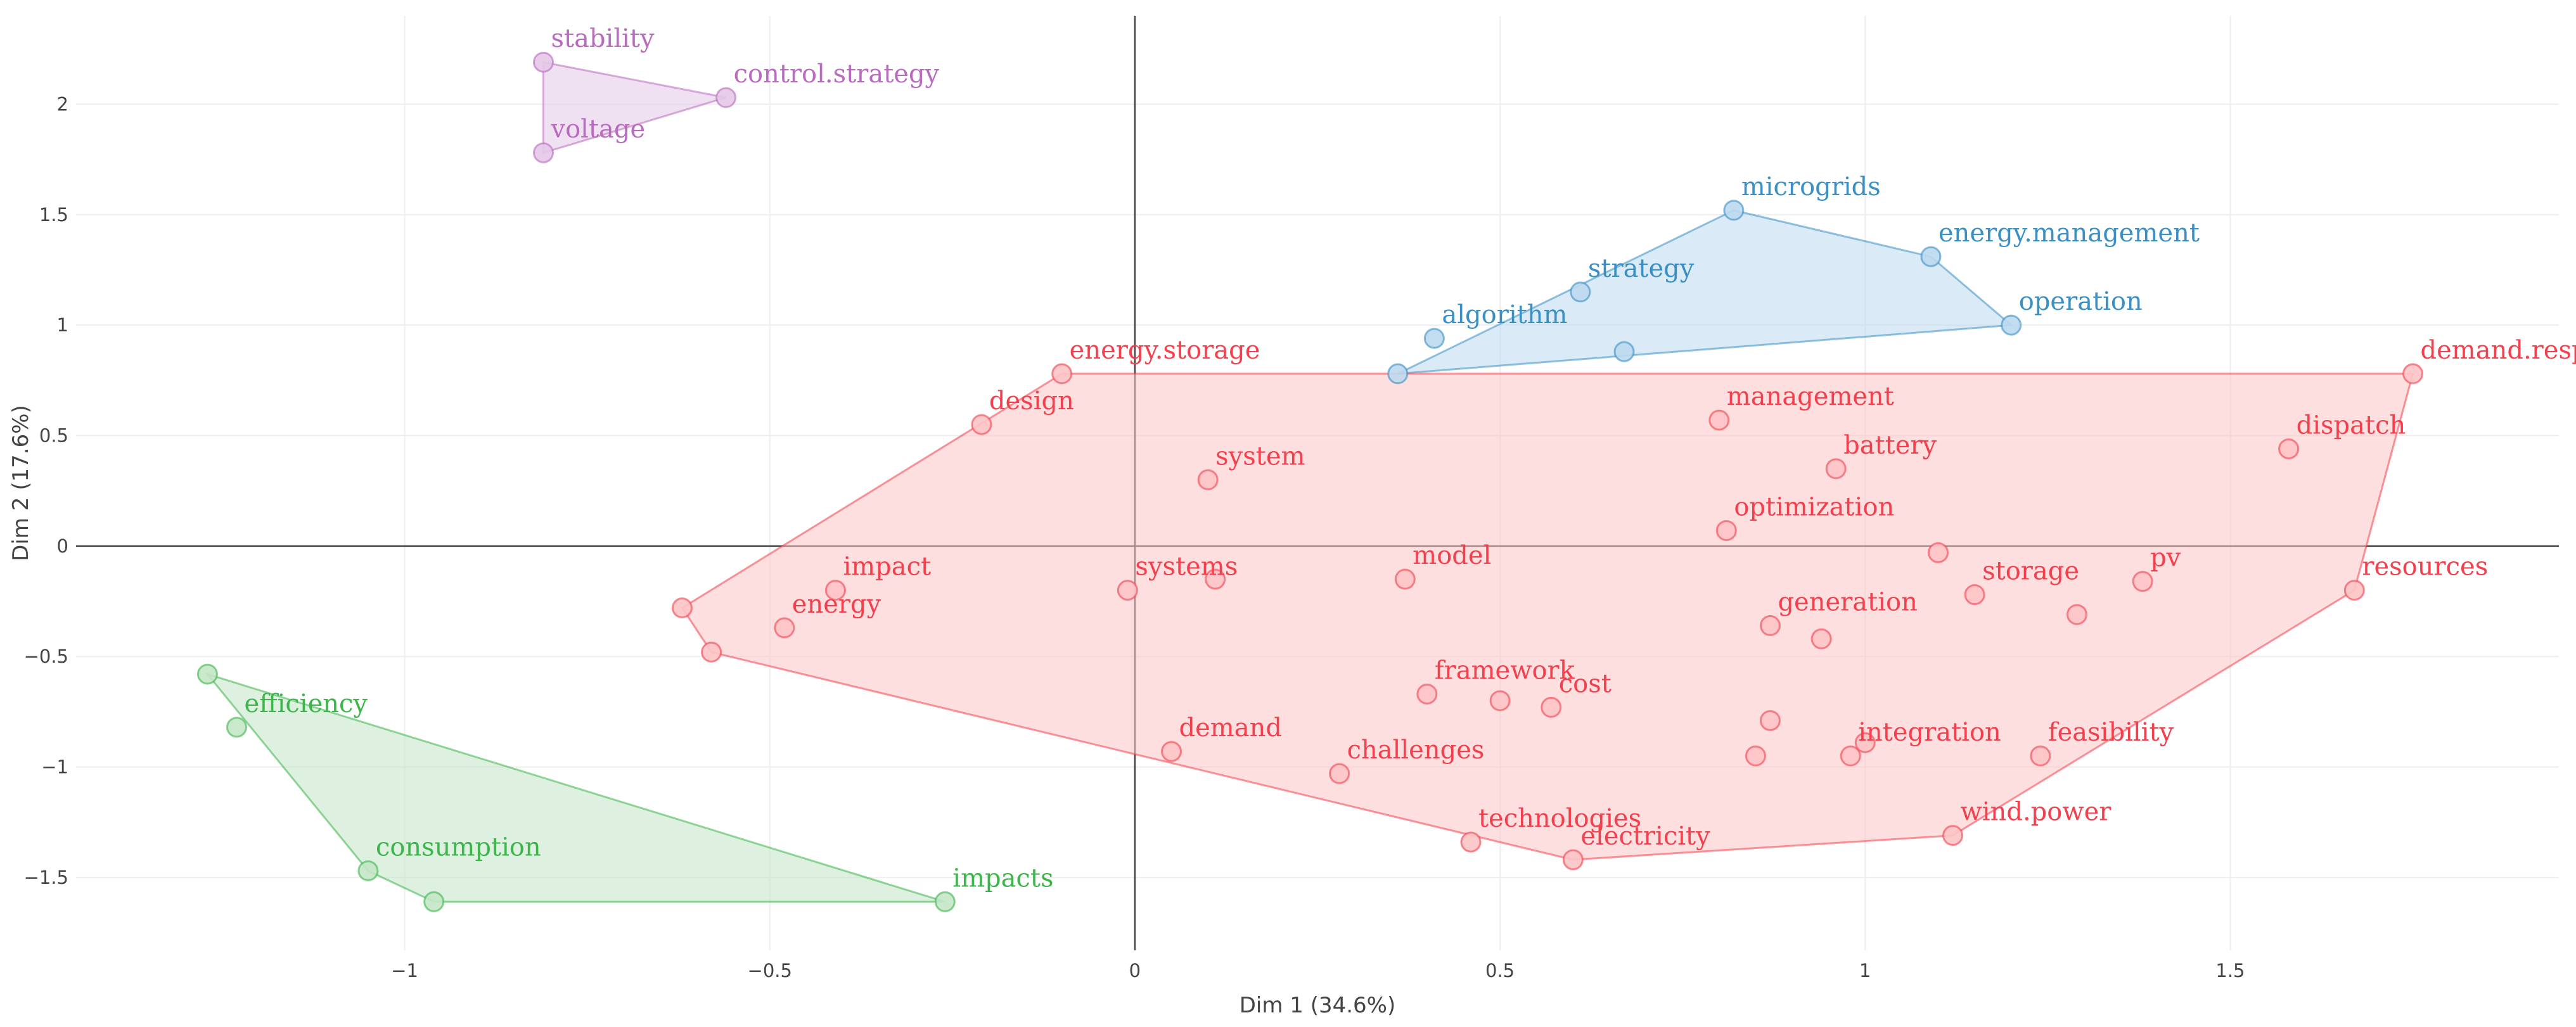  What do you see at coordinates (2351, 425) in the screenshot?
I see `point-label: dispatch` at bounding box center [2351, 425].